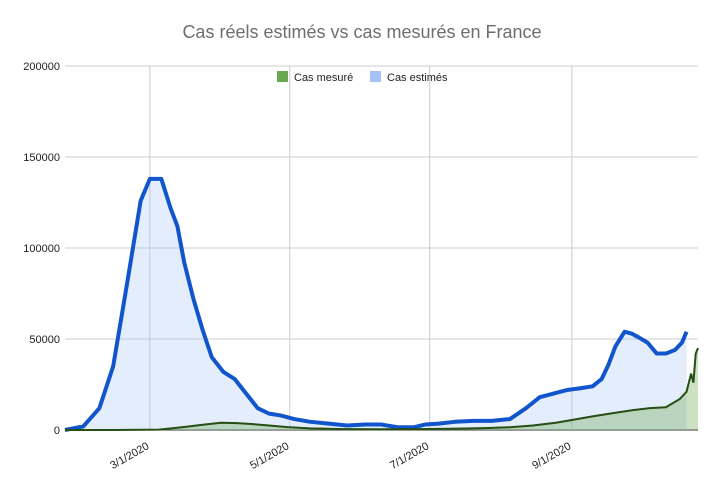 The height and width of the screenshot is (489, 724). Describe the element at coordinates (551, 456) in the screenshot. I see `x-tick-label: 9/1/2020` at that location.